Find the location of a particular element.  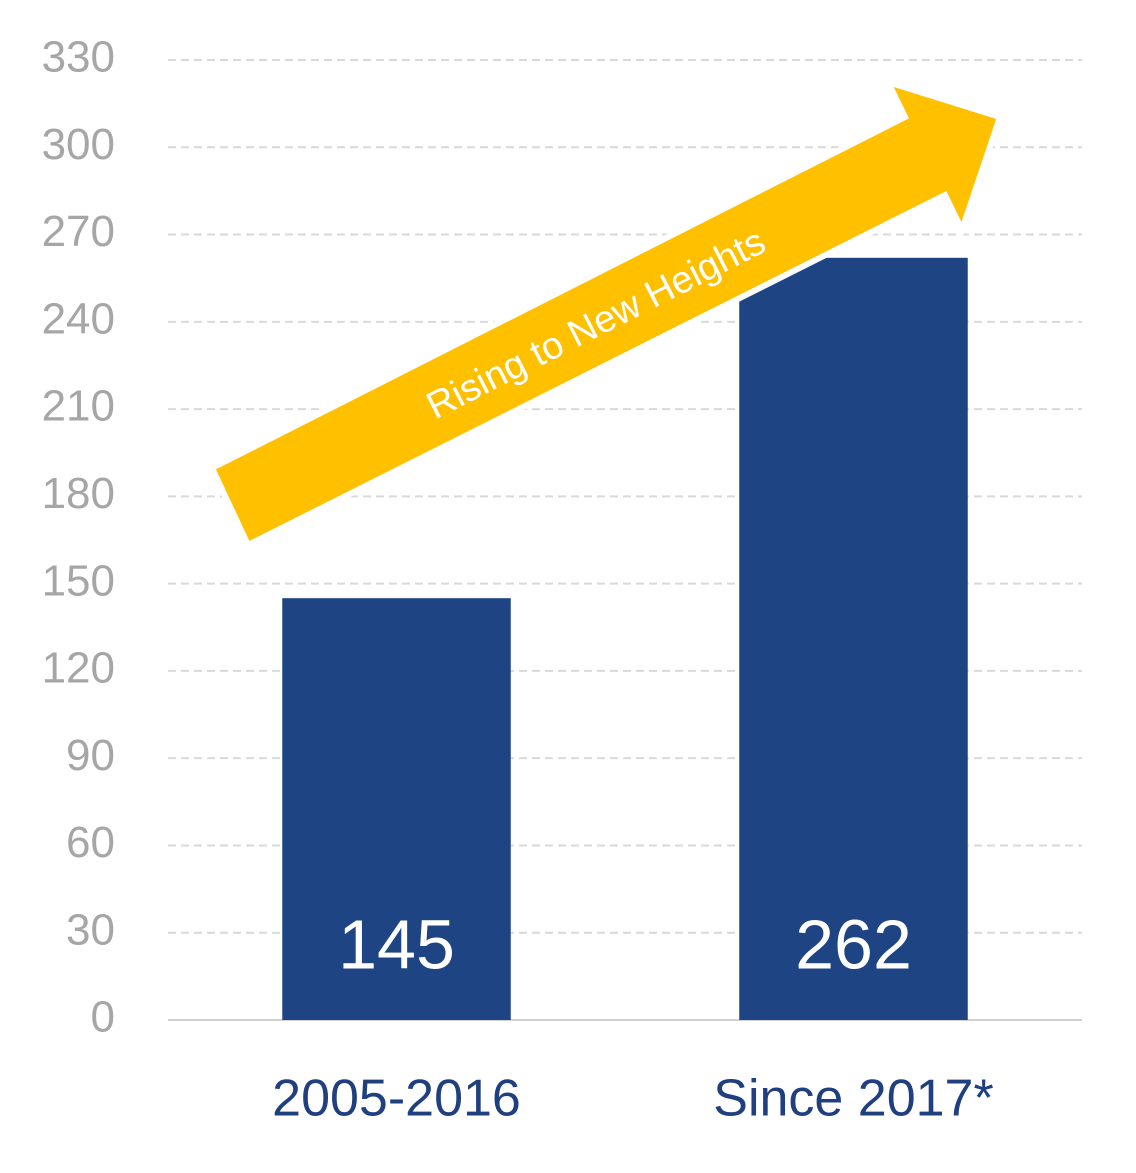

value-label: 145 is located at coordinates (396, 944).